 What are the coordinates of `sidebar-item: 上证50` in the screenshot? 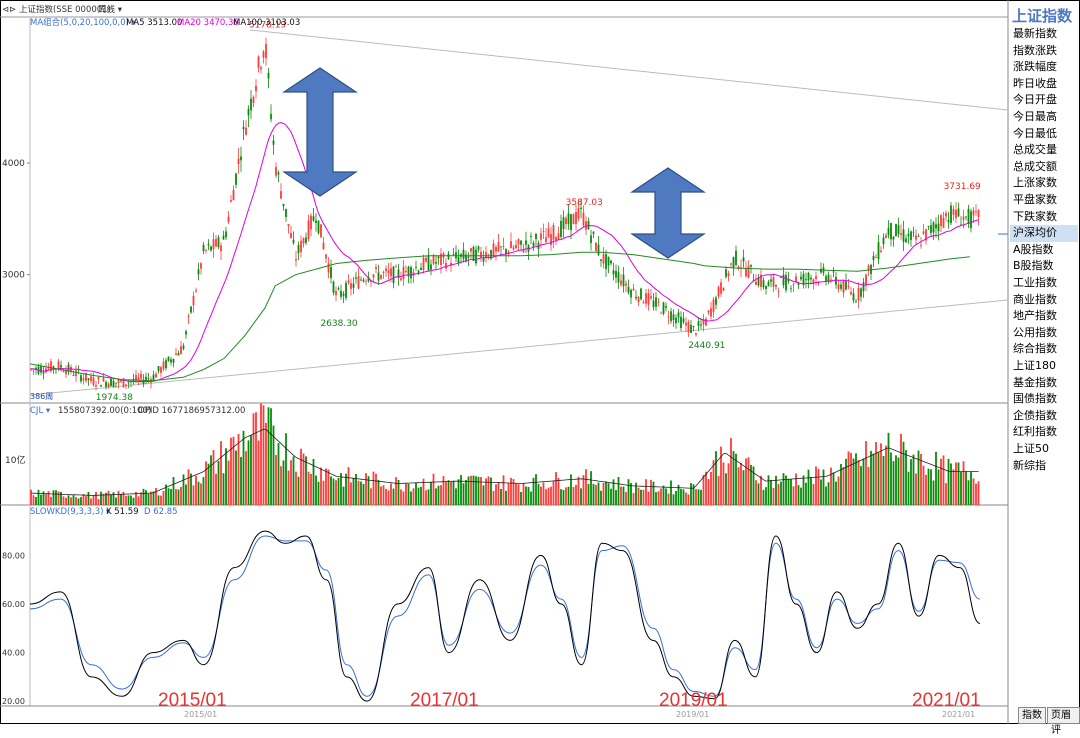 It's located at (1031, 448).